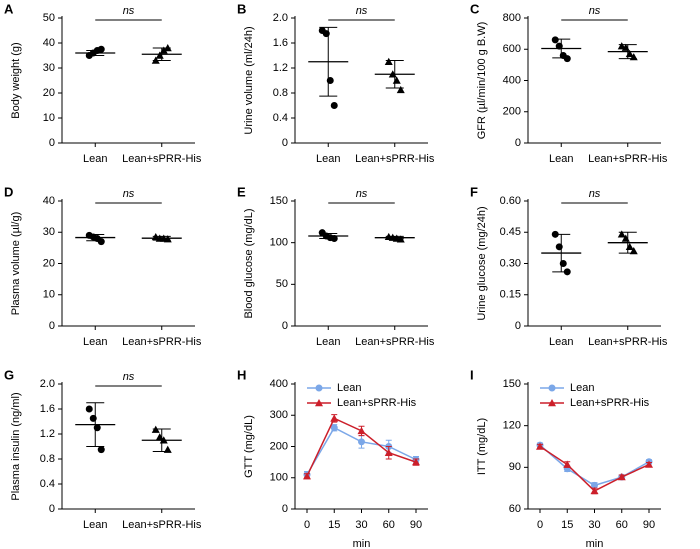 This screenshot has width=700, height=549. What do you see at coordinates (416, 525) in the screenshot?
I see `x-tick-label: 90` at bounding box center [416, 525].